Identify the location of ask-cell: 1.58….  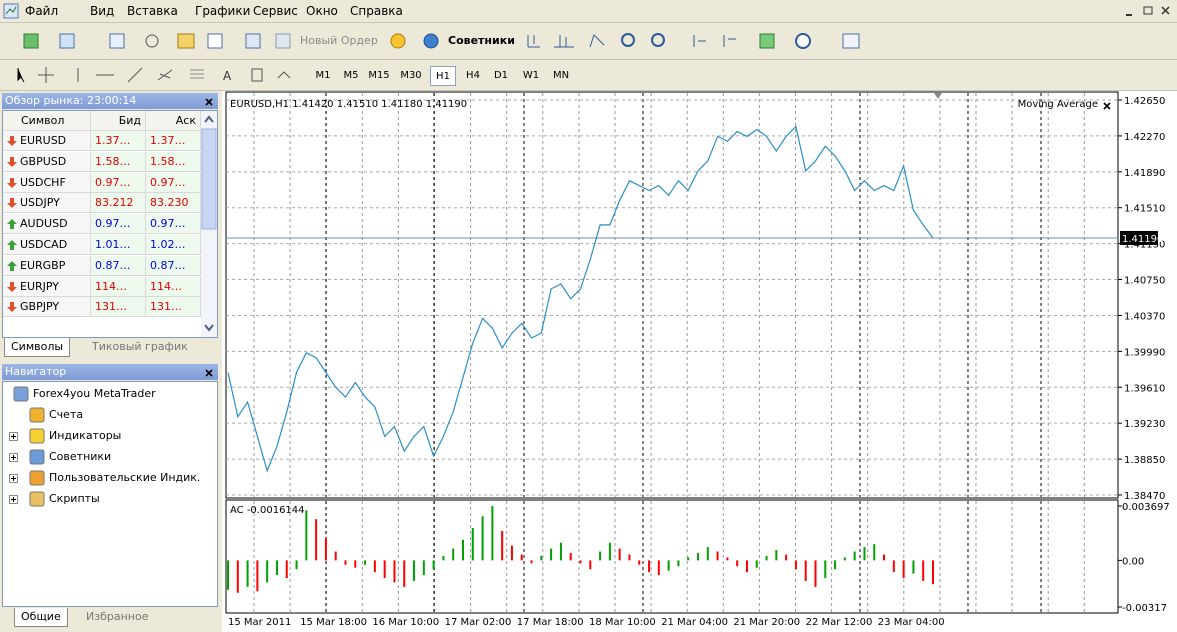
(173, 161).